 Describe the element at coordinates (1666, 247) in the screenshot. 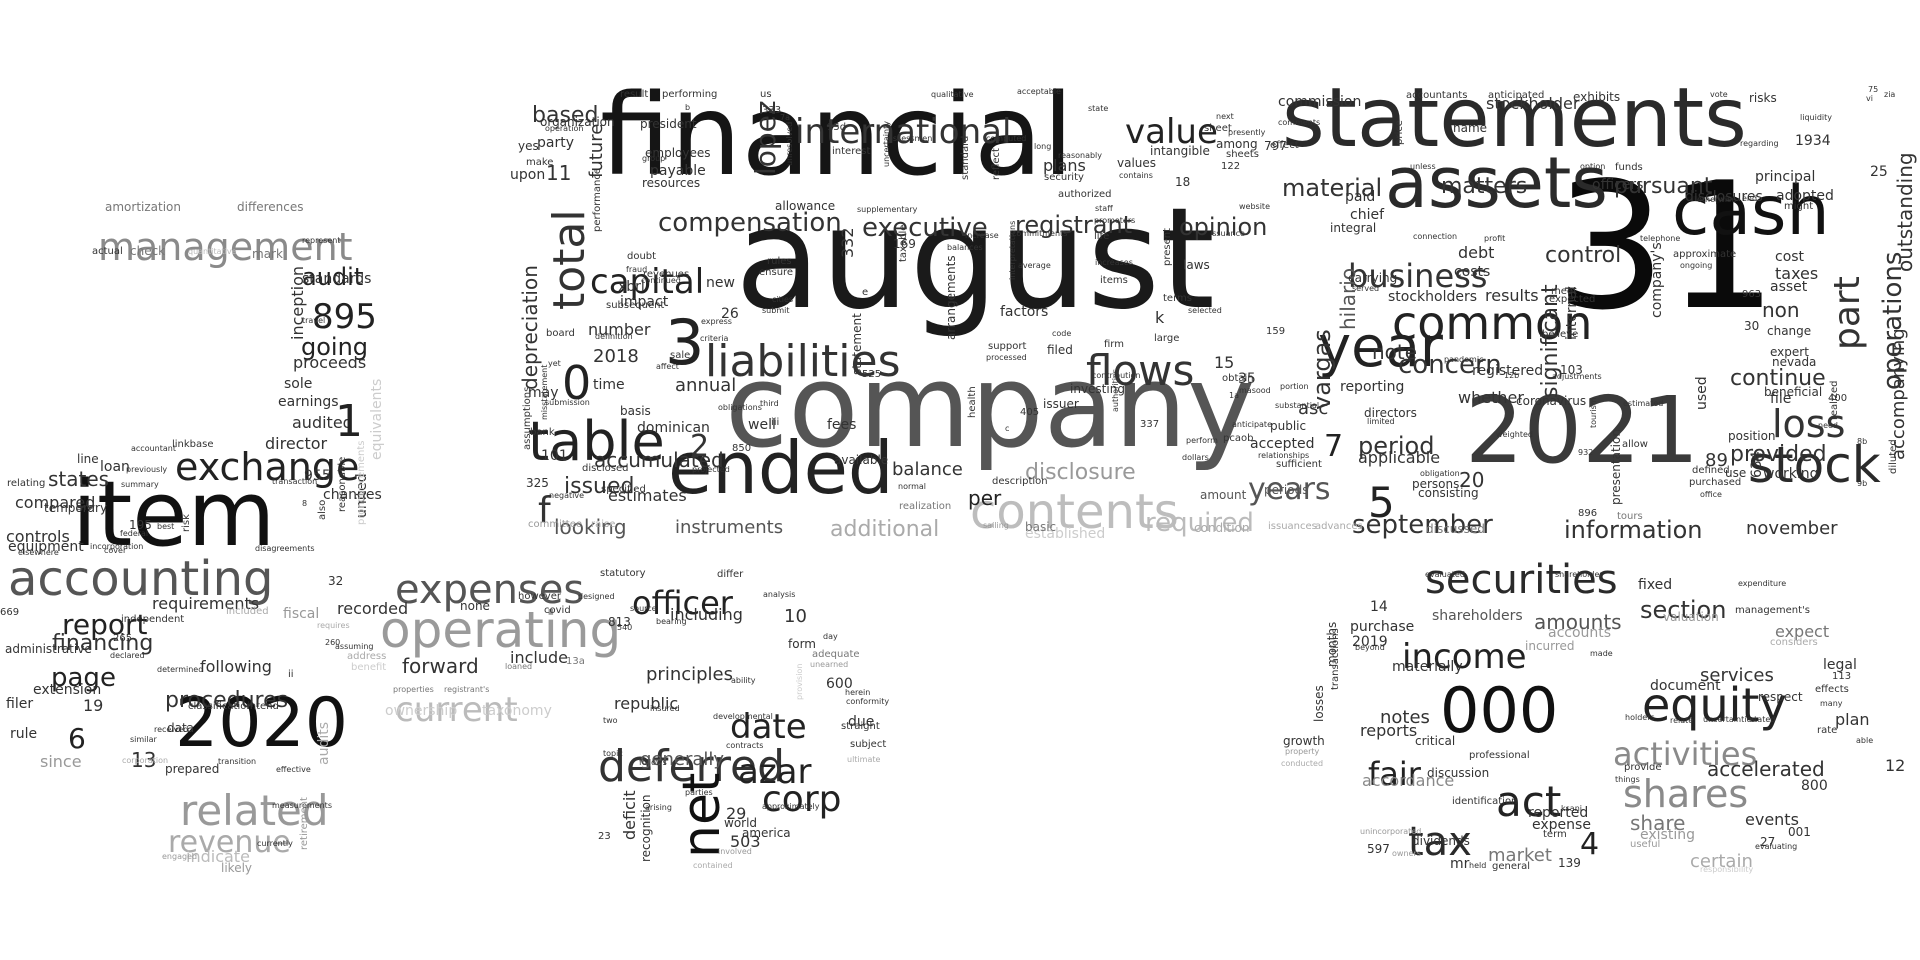

I see `word: 31` at that location.